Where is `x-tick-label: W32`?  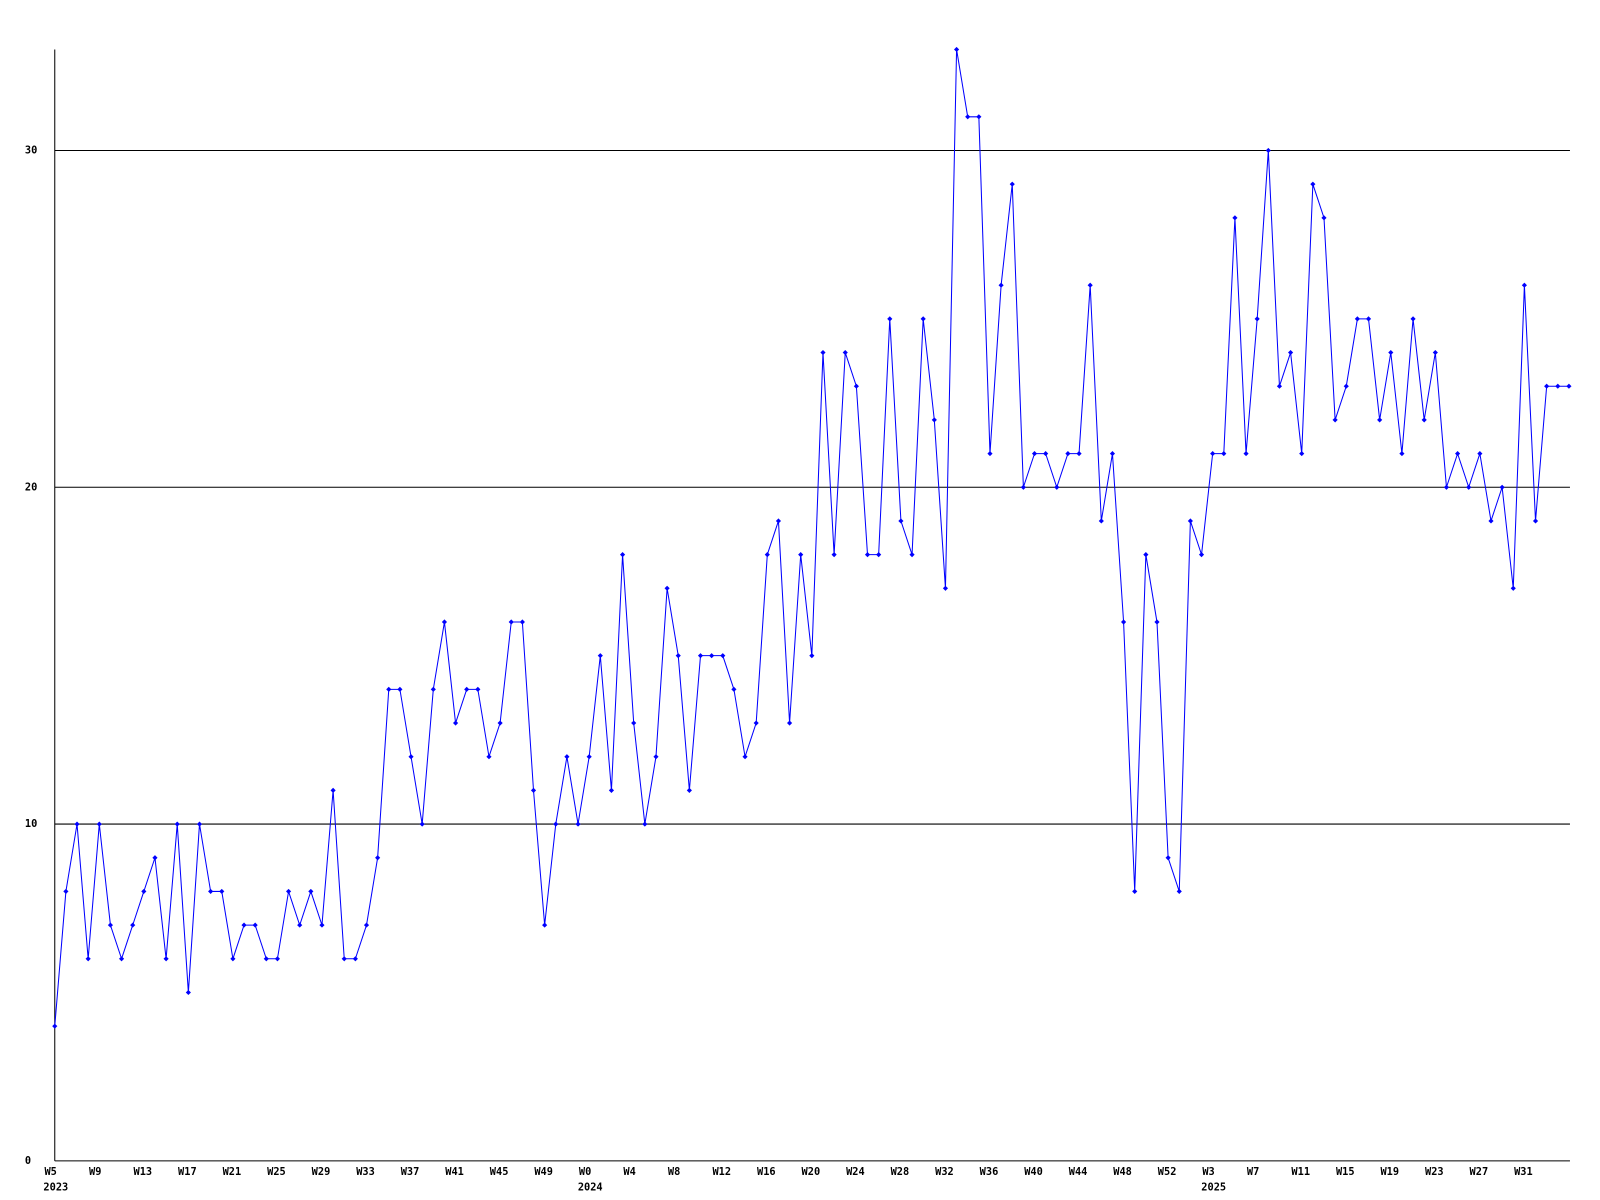 x-tick-label: W32 is located at coordinates (944, 1172).